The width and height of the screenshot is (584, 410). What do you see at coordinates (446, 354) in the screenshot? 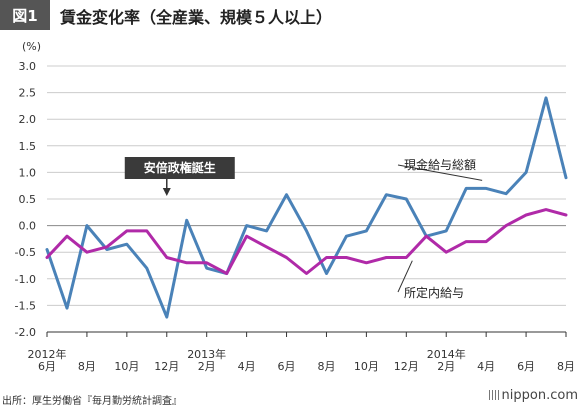
I see `x-tick-year-label: 2014年` at bounding box center [446, 354].